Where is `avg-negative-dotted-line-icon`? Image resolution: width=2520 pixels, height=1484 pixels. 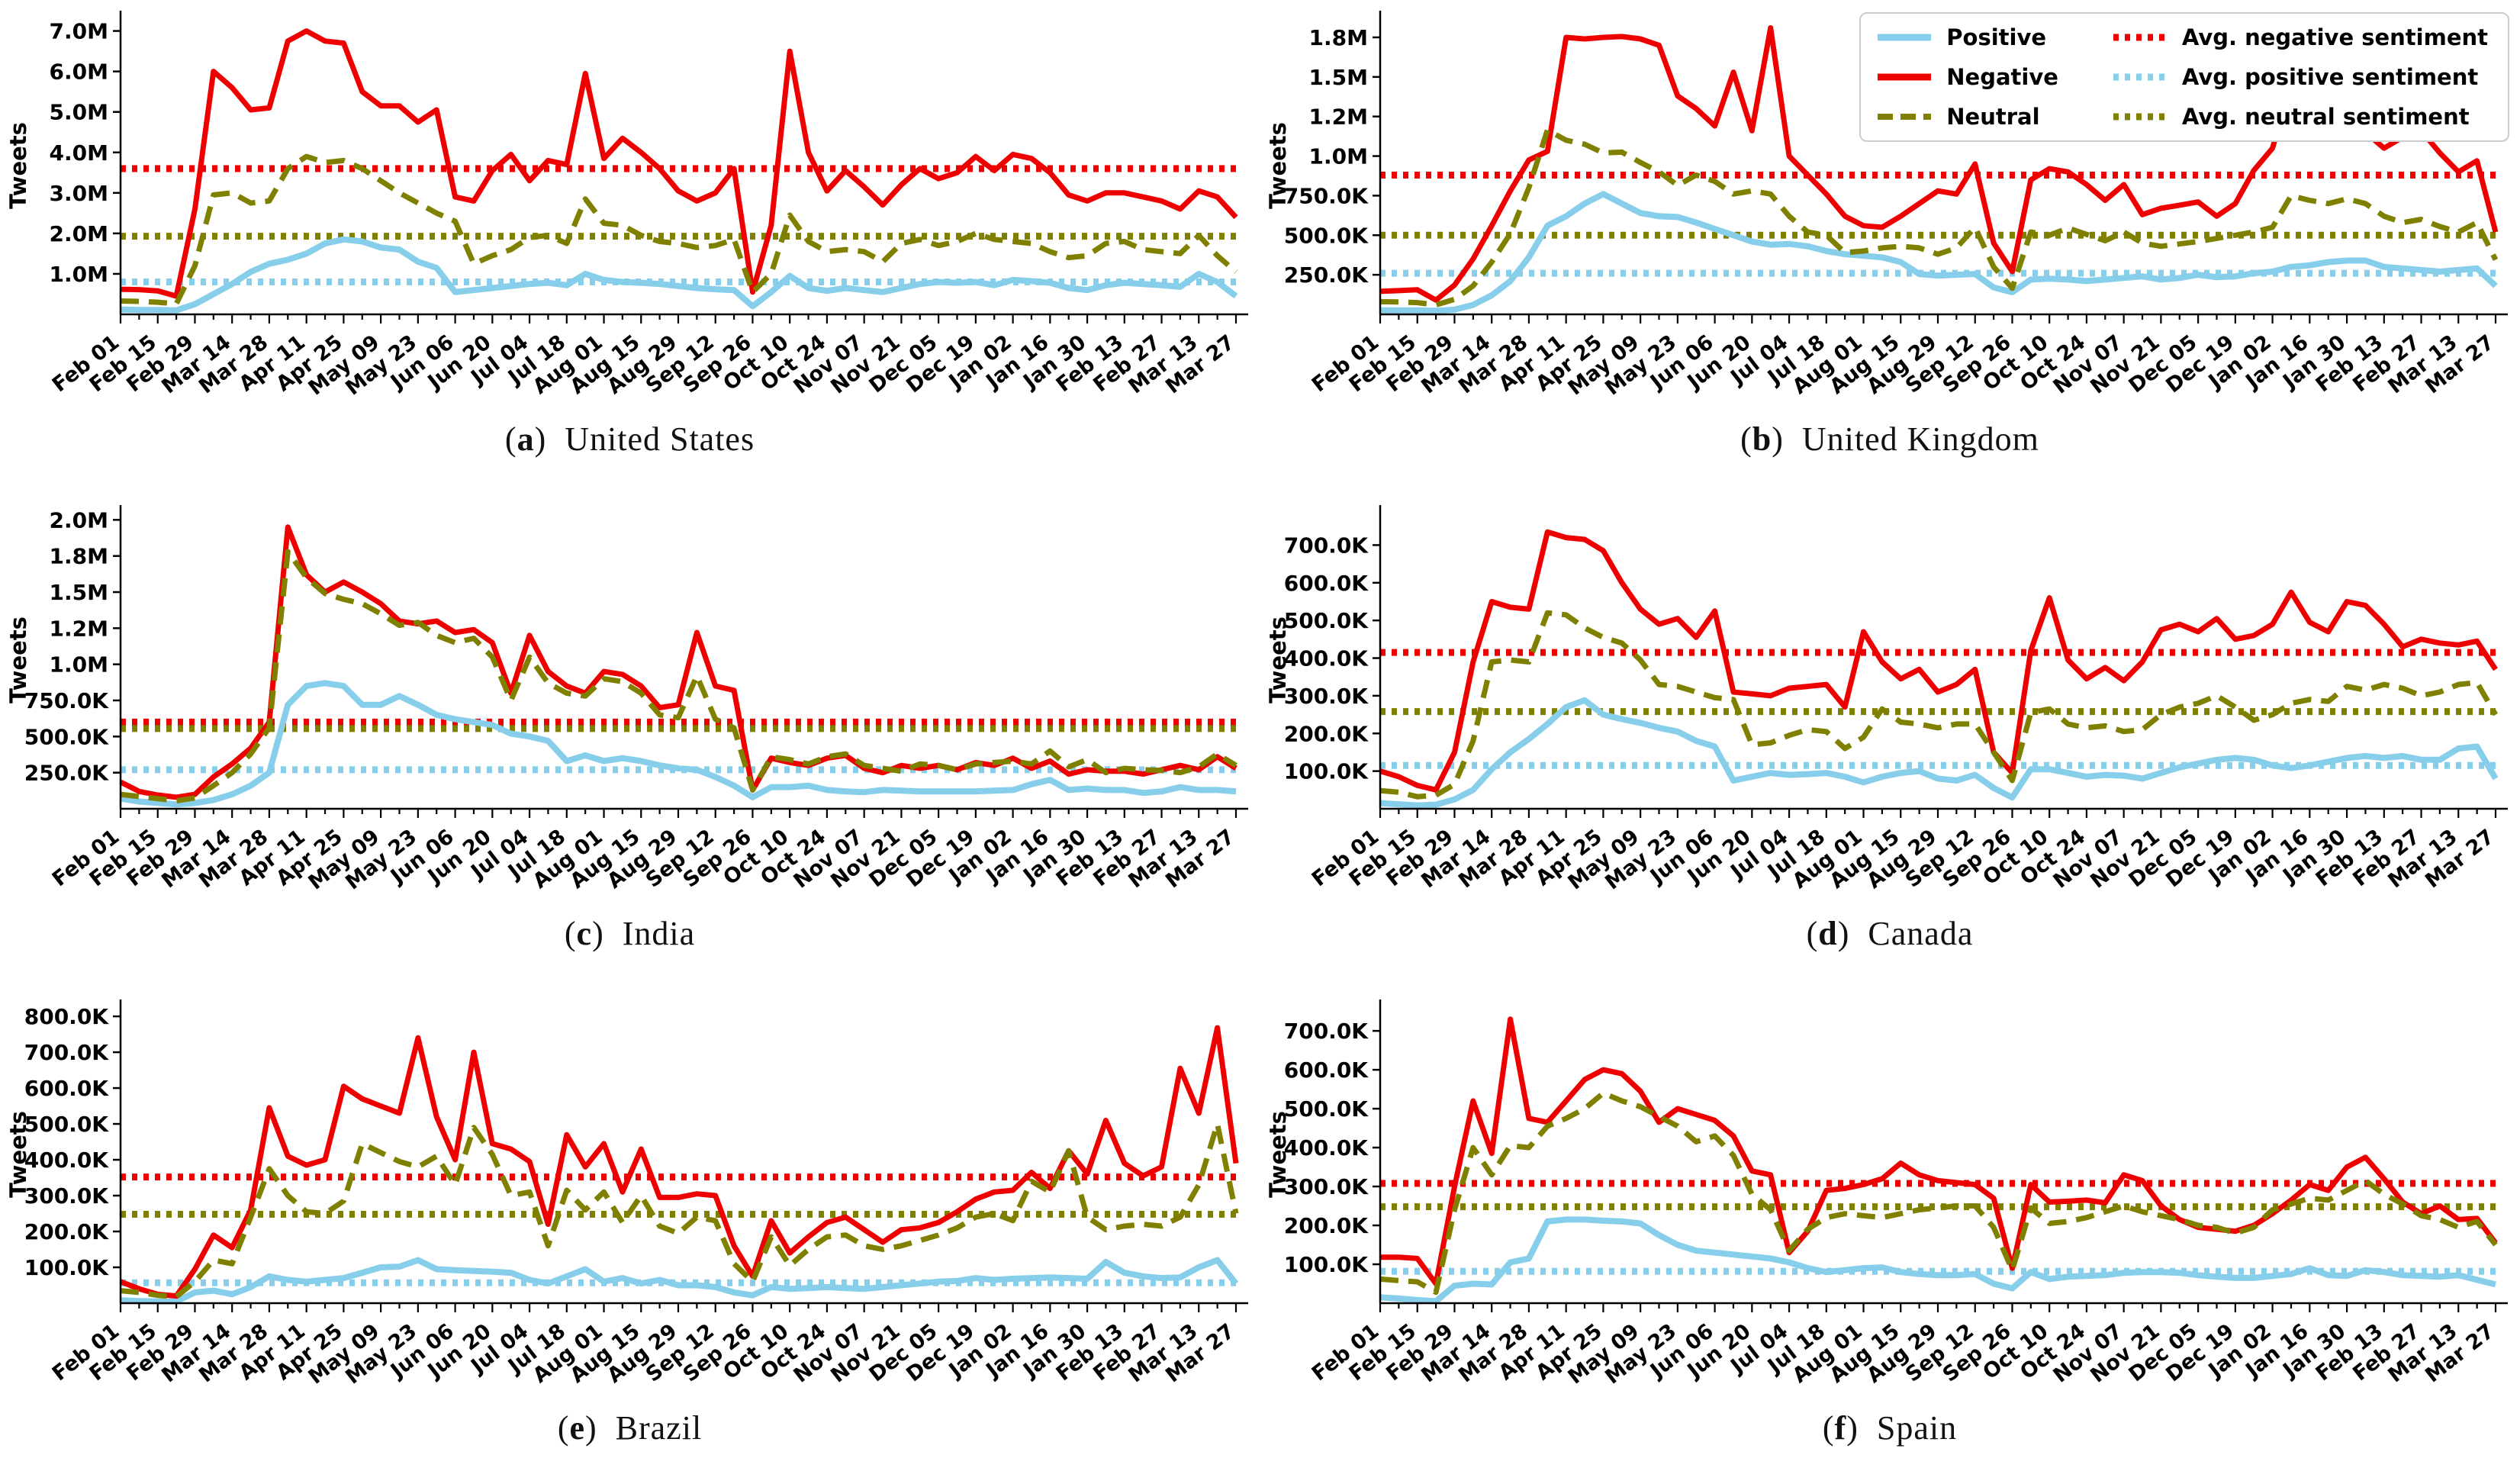
avg-negative-dotted-line-icon is located at coordinates (2140, 37).